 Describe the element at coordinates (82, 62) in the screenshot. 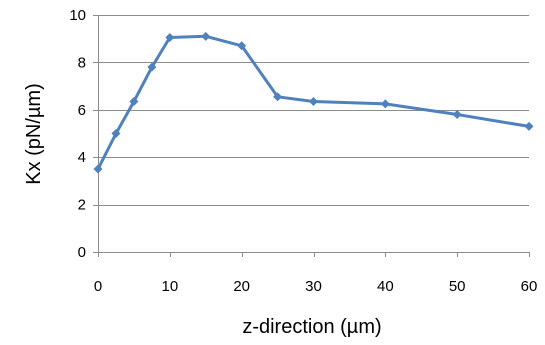

I see `y-tick-label: 8` at that location.